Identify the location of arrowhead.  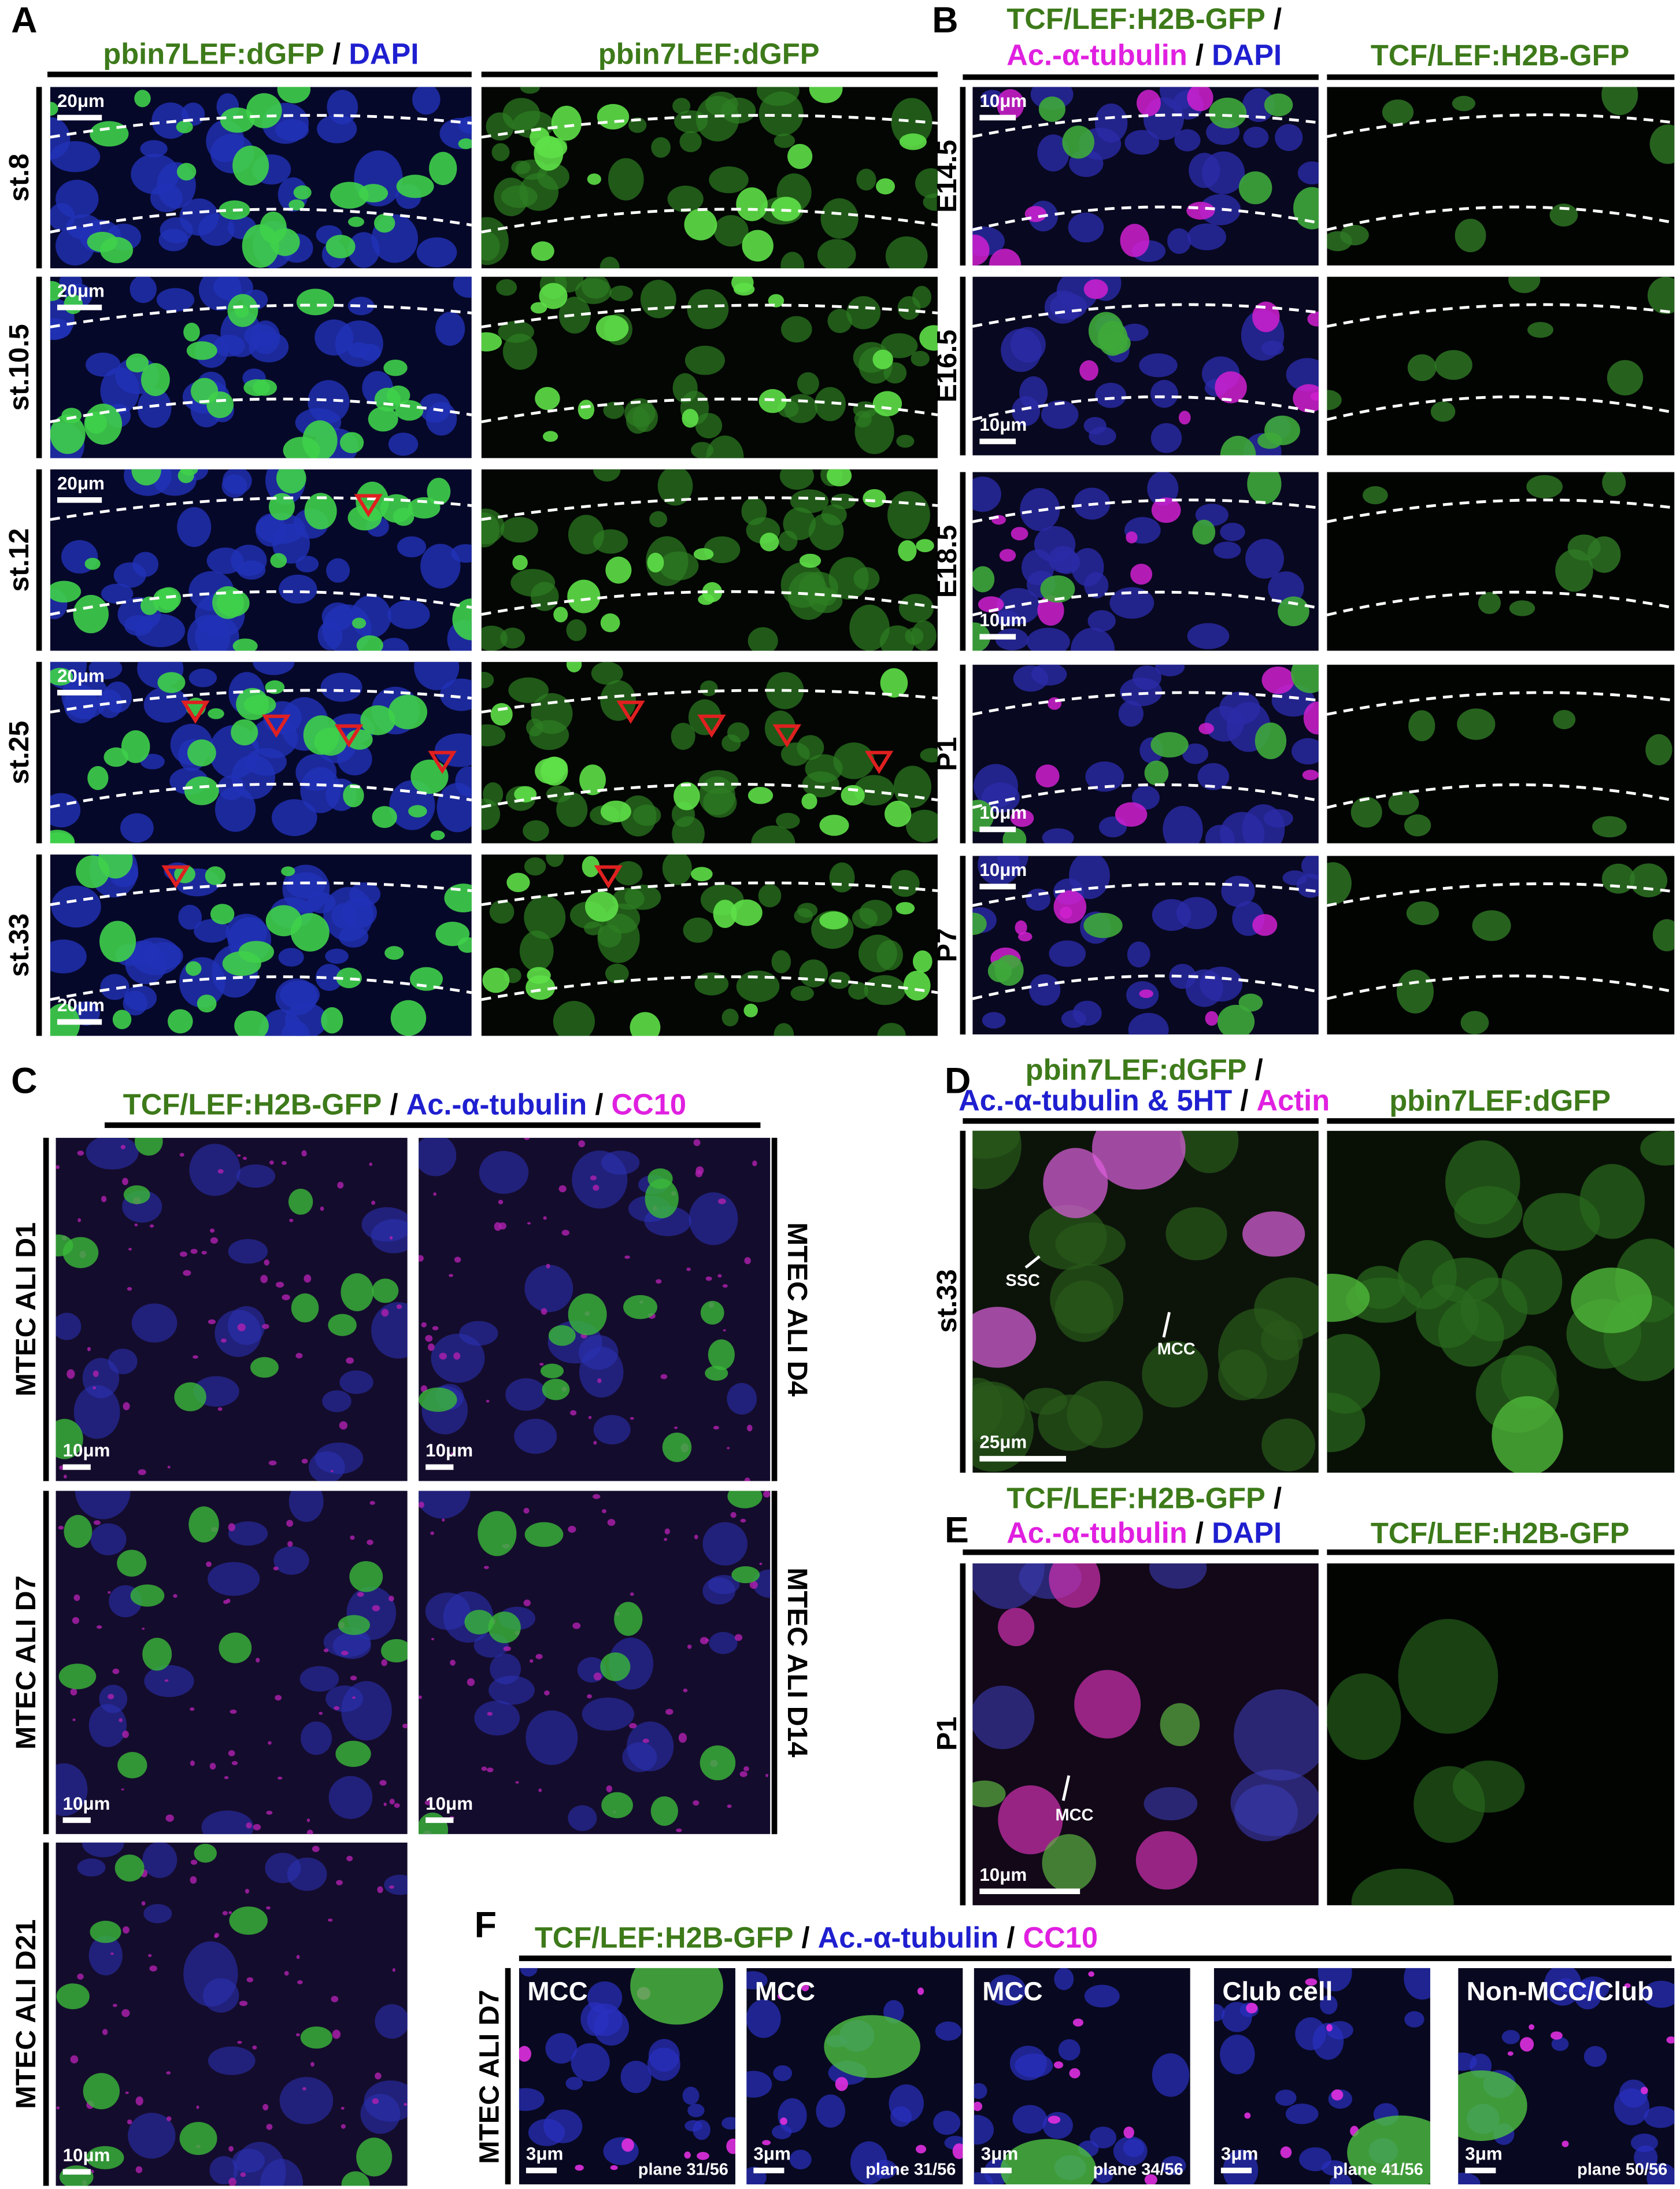
(176, 877).